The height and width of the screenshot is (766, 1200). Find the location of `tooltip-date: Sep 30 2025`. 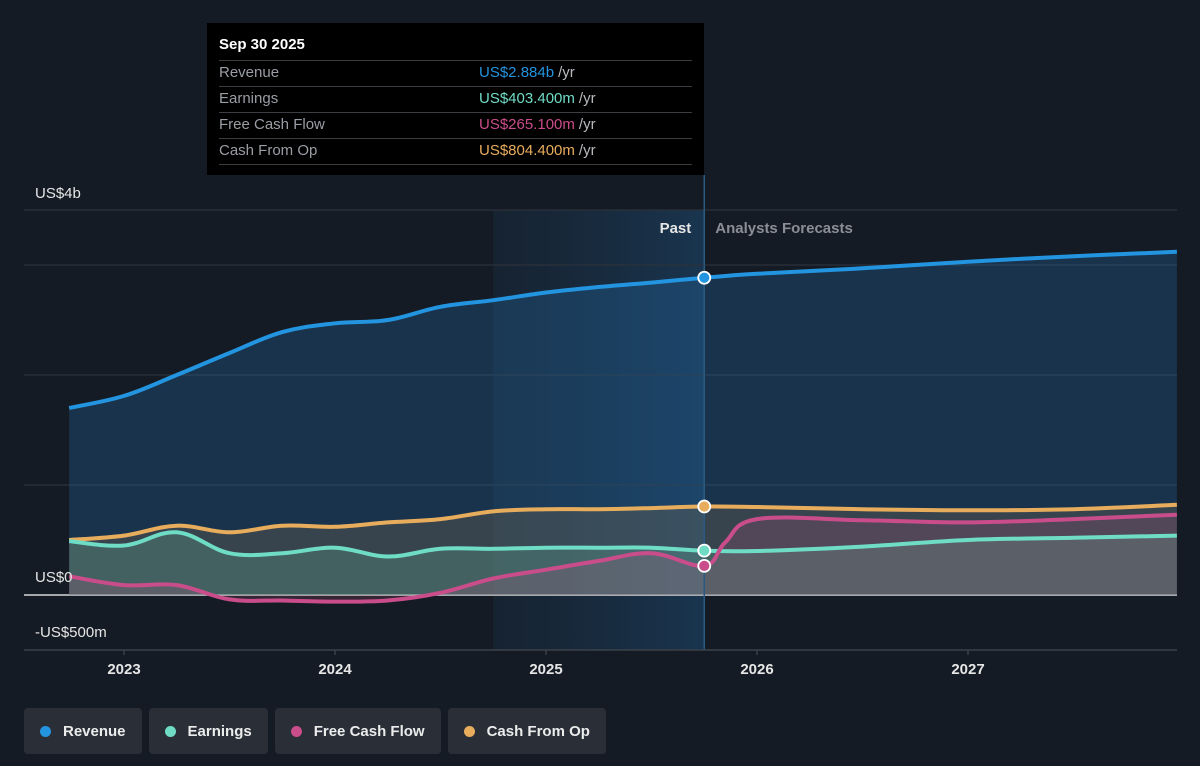

tooltip-date: Sep 30 2025 is located at coordinates (455, 48).